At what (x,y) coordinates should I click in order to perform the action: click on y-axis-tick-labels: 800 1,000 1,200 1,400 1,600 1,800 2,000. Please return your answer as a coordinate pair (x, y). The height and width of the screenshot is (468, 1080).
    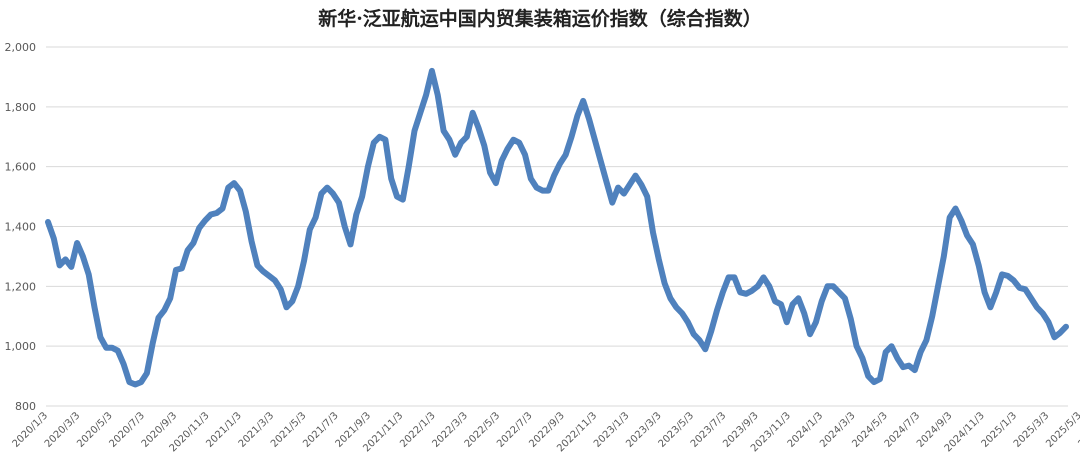
    Looking at the image, I should click on (21, 227).